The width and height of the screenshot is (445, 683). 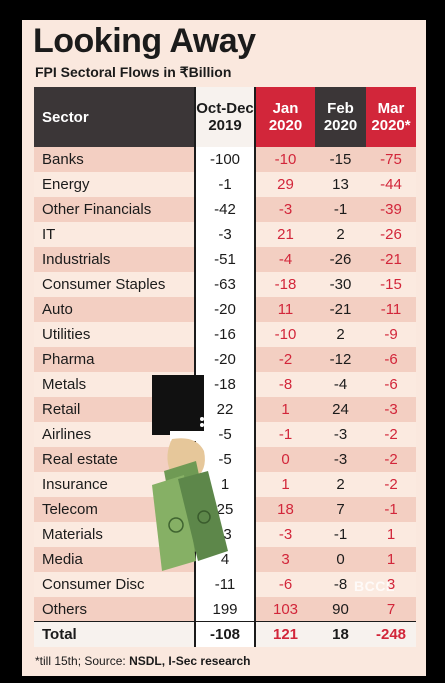 I want to click on table-row: Other Financials -42 -3 -1 -39, so click(x=225, y=209).